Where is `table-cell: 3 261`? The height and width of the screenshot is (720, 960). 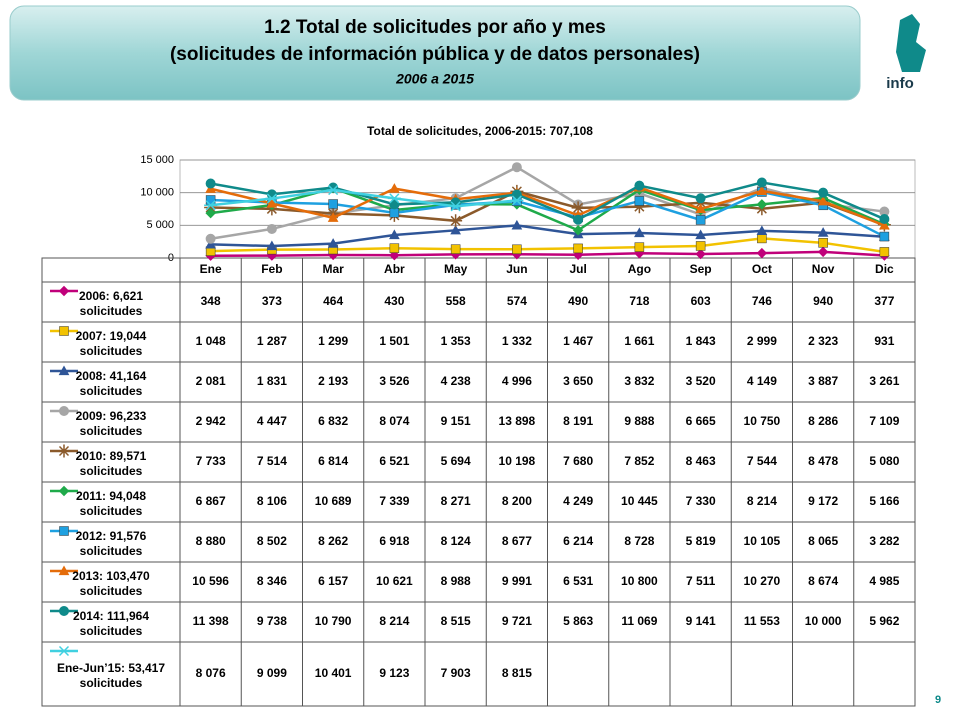
table-cell: 3 261 is located at coordinates (884, 381).